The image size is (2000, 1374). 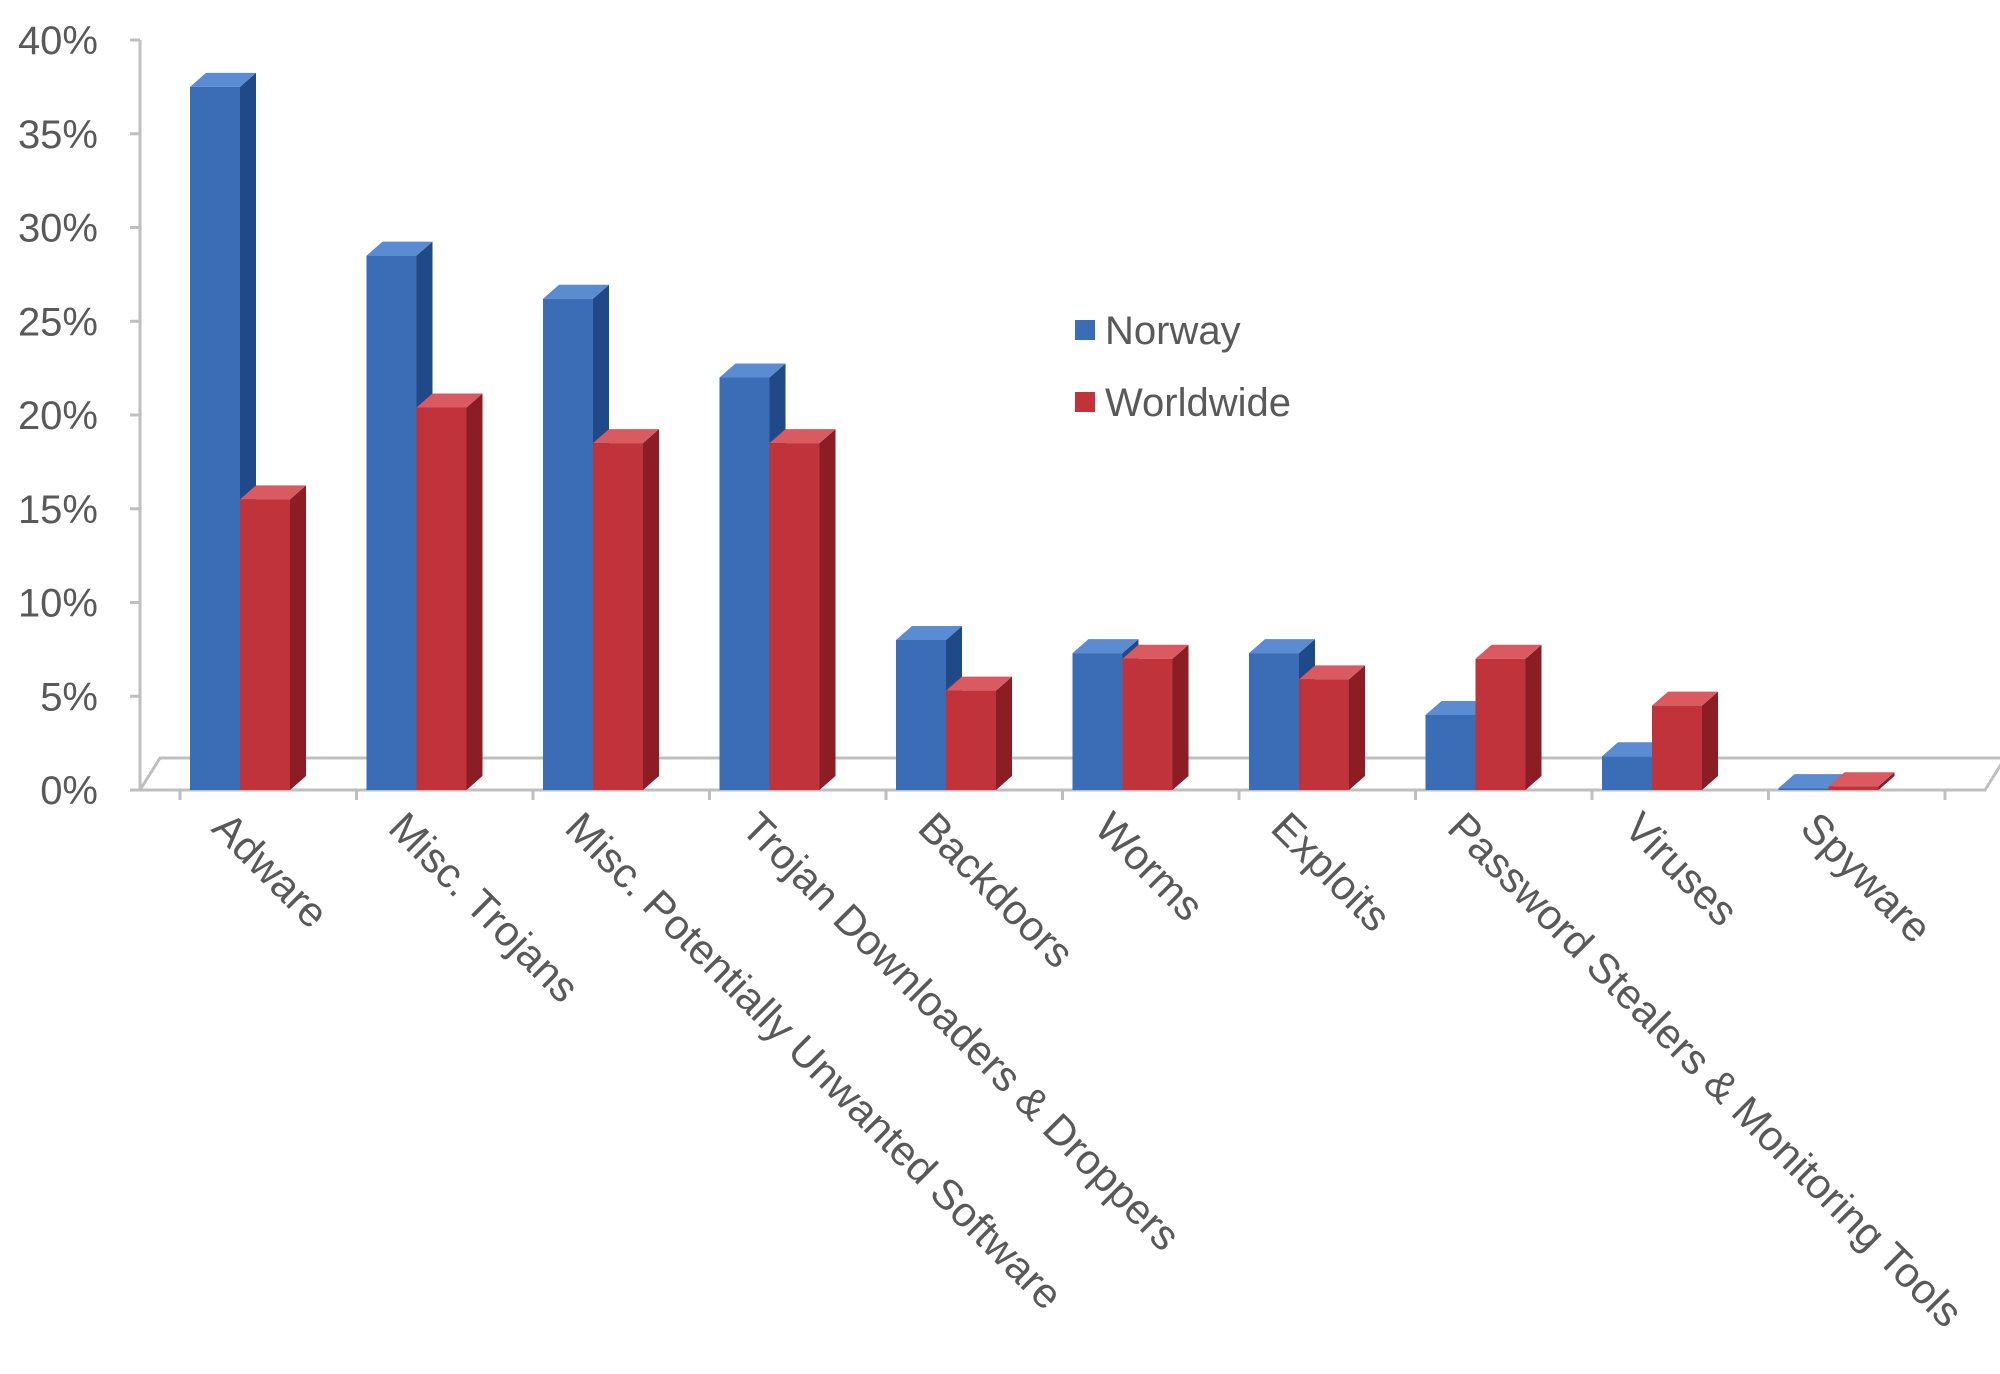 What do you see at coordinates (58, 604) in the screenshot?
I see `y-tick-label: 10%` at bounding box center [58, 604].